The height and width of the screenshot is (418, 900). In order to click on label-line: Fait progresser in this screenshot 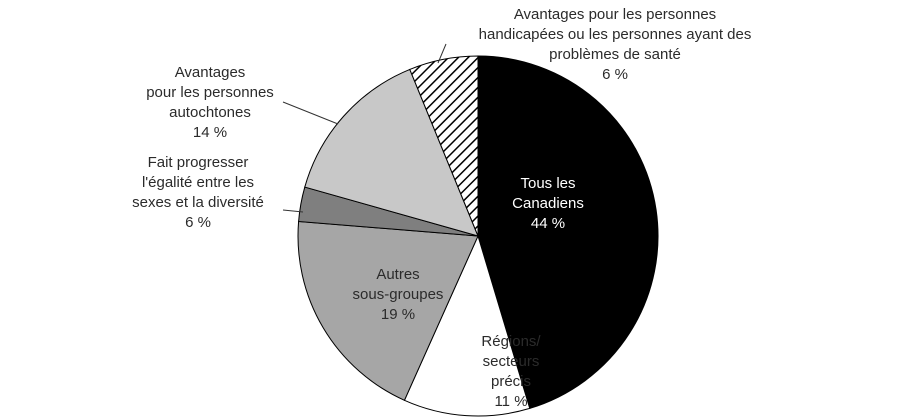, I will do `click(198, 162)`.